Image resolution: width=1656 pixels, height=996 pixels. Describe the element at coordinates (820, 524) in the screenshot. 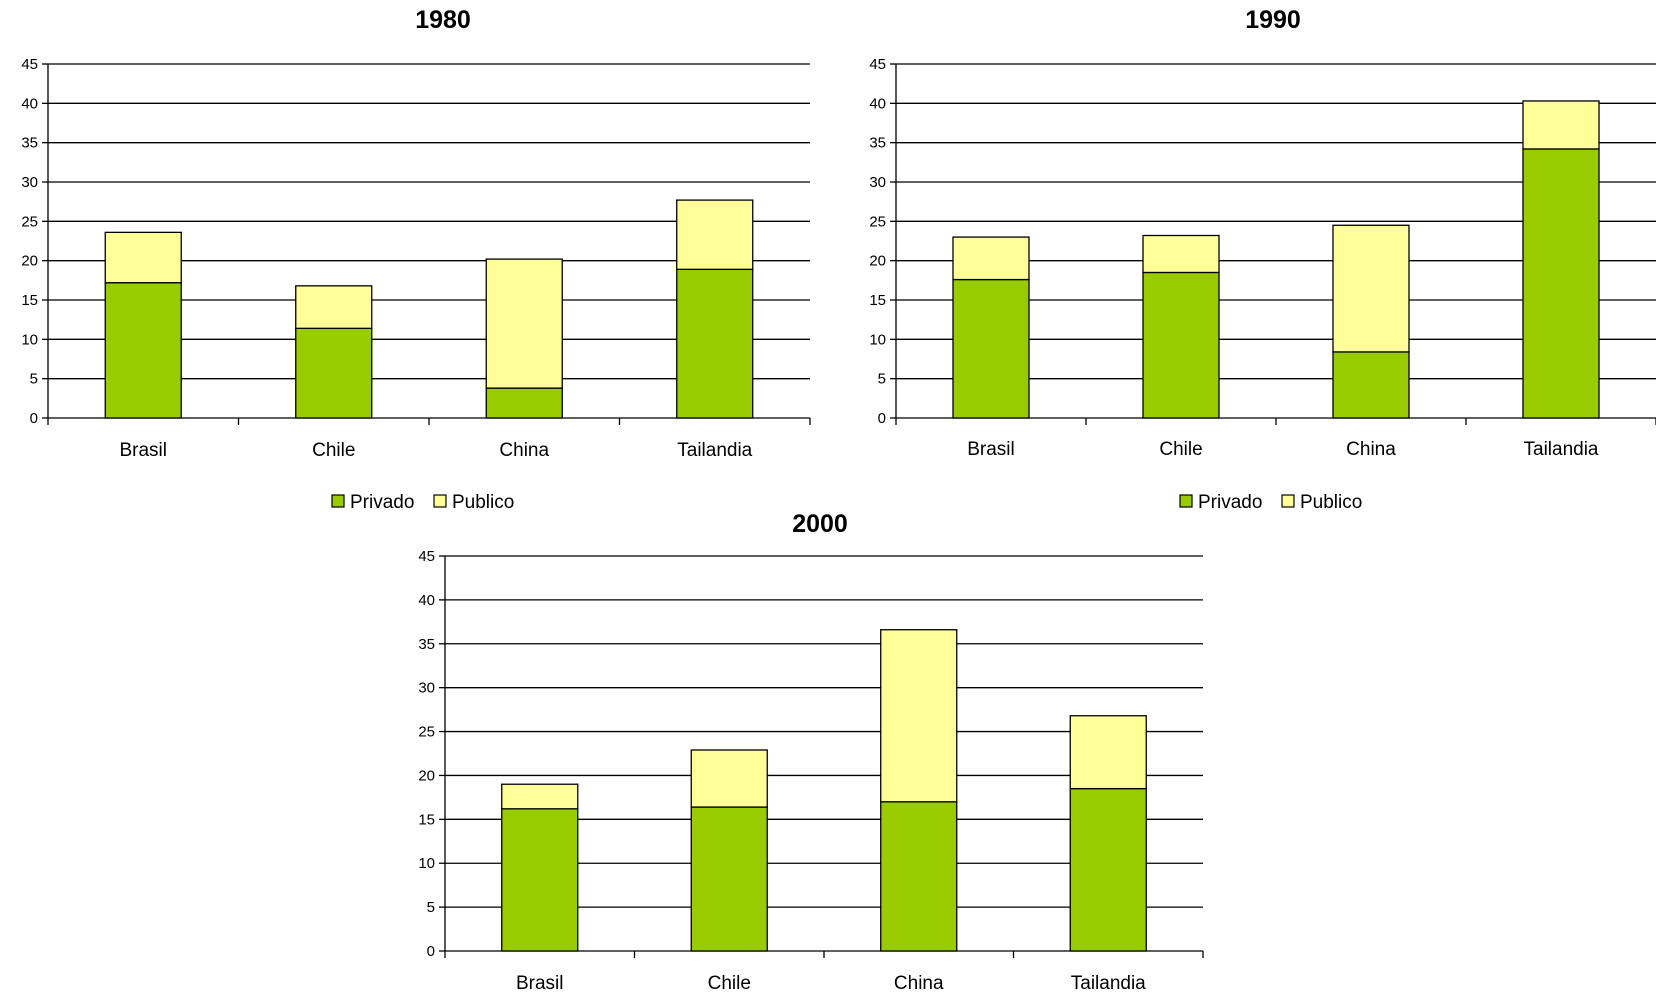

I see `chart-title: 2000` at that location.